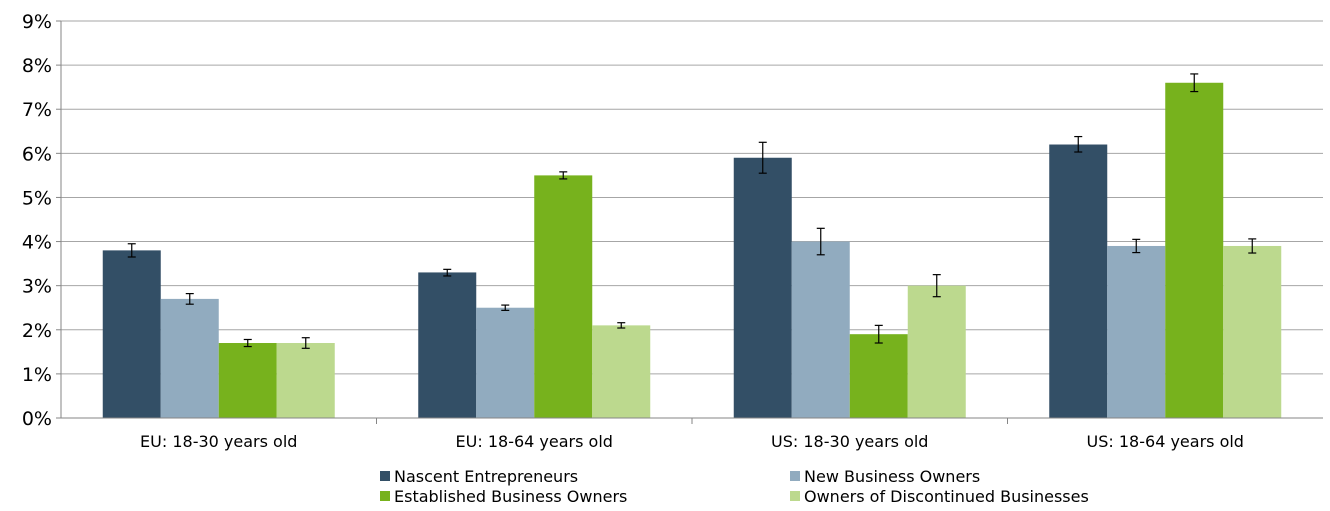  I want to click on legend-label: Established Business Owners, so click(510, 496).